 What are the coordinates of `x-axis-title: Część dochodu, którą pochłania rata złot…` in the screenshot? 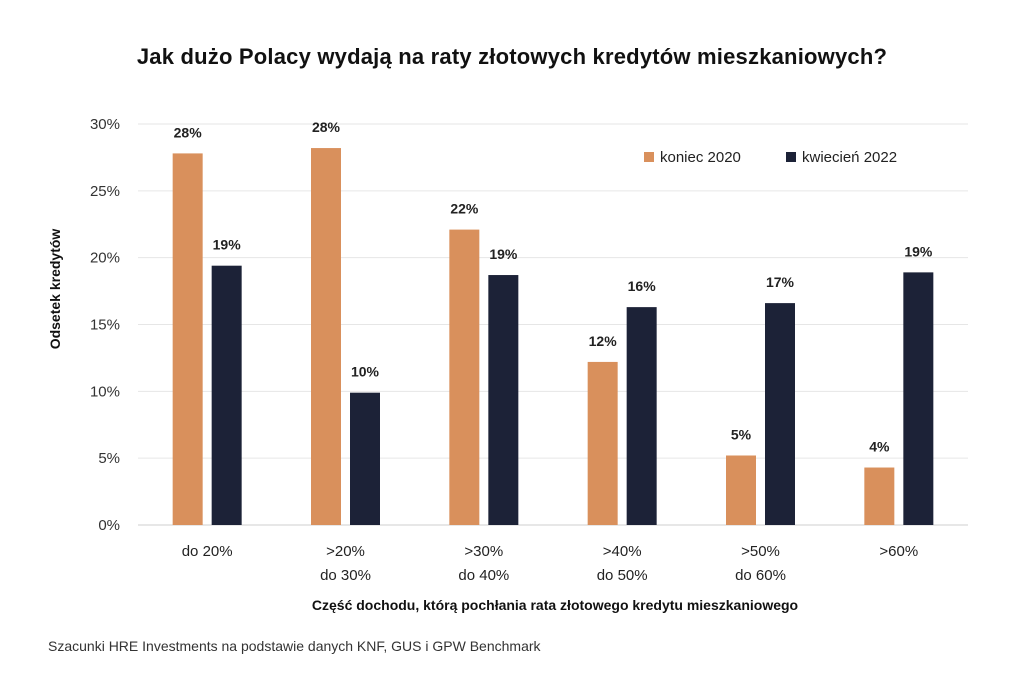 It's located at (555, 605).